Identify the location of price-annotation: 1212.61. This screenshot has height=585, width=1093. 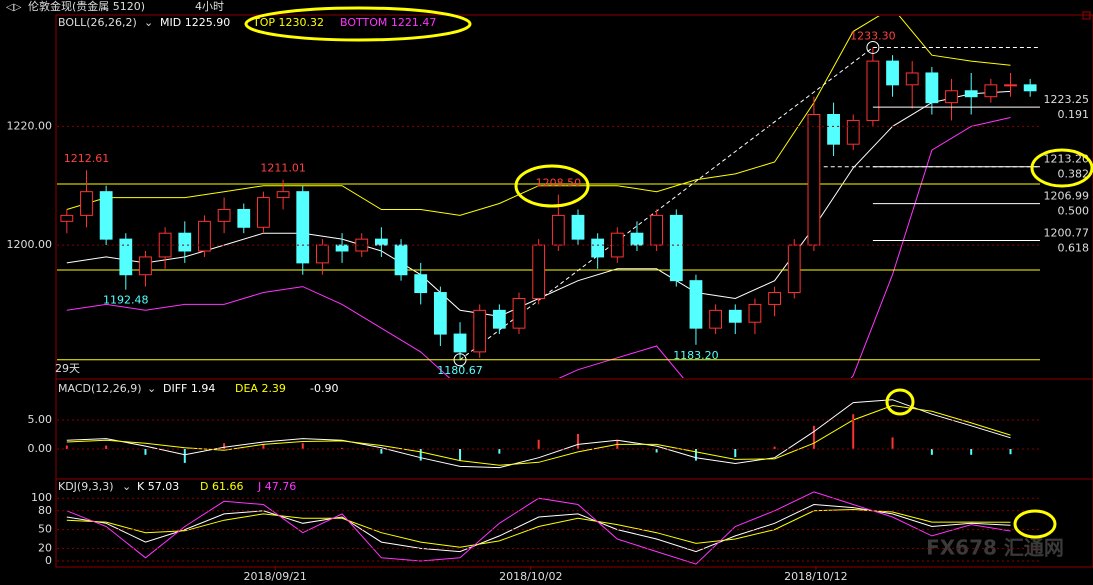
(87, 158).